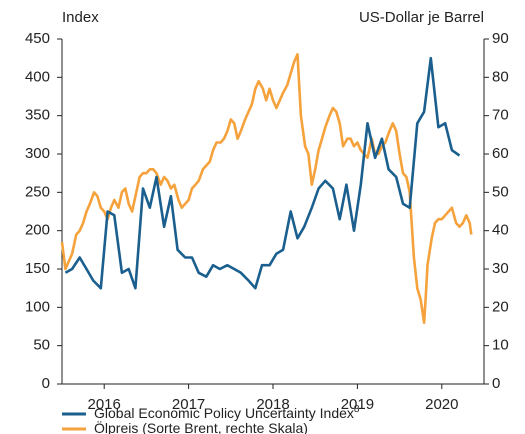  I want to click on legend-name: Ölpreis (Sorte Brent, rechte Skala), so click(201, 426).